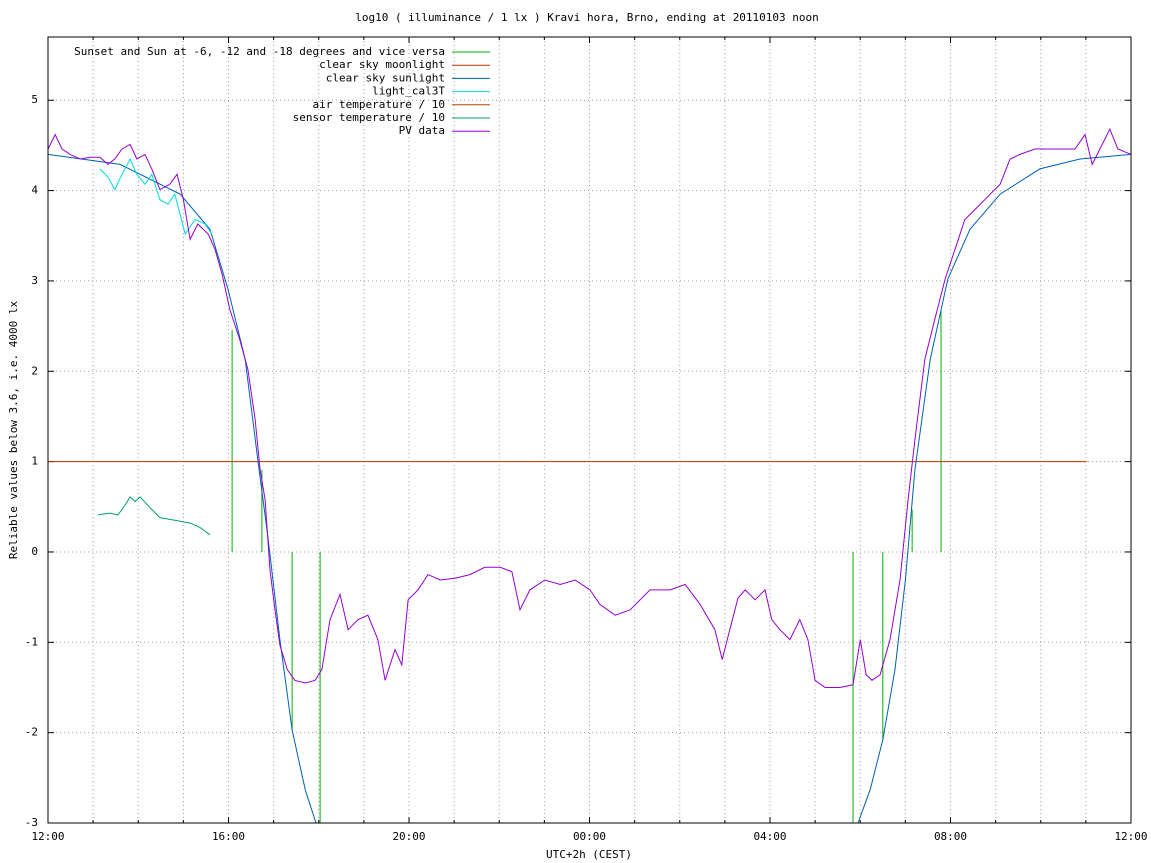 The image size is (1151, 863). I want to click on legend-label: clear sky moonlight, so click(382, 64).